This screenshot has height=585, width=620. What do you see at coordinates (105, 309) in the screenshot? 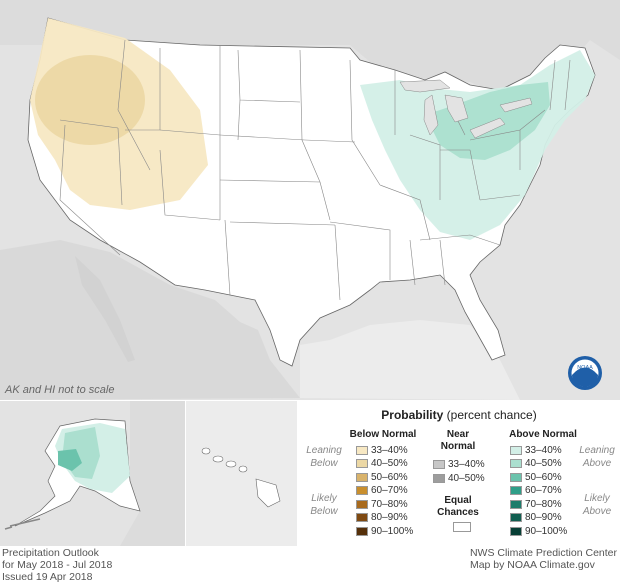
I see `baja-peninsula` at bounding box center [105, 309].